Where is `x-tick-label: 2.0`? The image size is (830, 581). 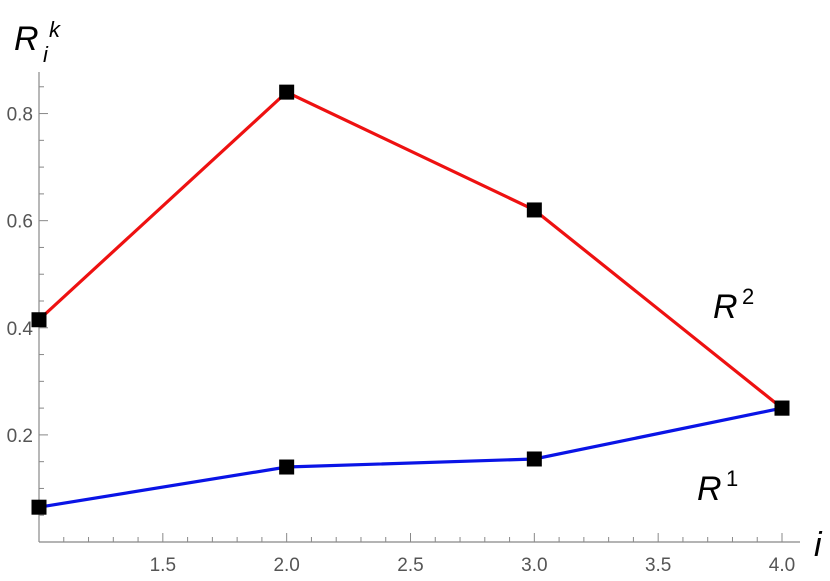 x-tick-label: 2.0 is located at coordinates (286, 565).